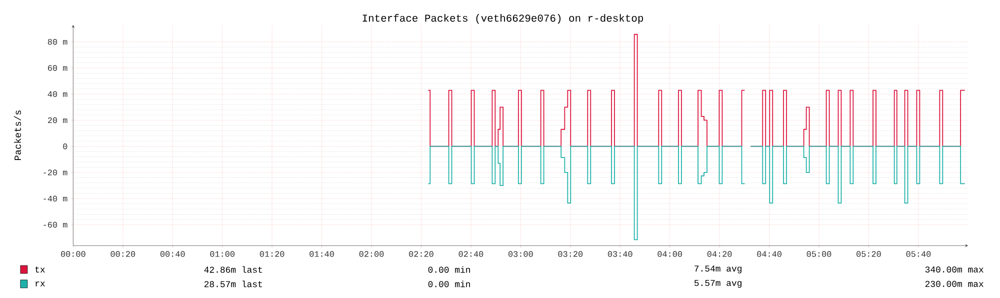 Image resolution: width=1000 pixels, height=298 pixels. I want to click on legend-label: rx, so click(40, 283).